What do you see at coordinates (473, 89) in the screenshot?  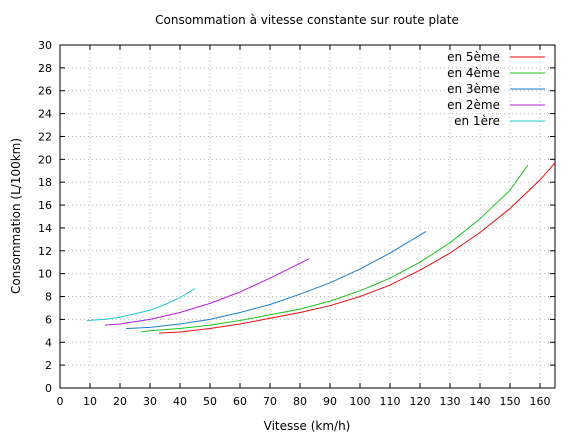 I see `legend-label: en 3ème` at bounding box center [473, 89].